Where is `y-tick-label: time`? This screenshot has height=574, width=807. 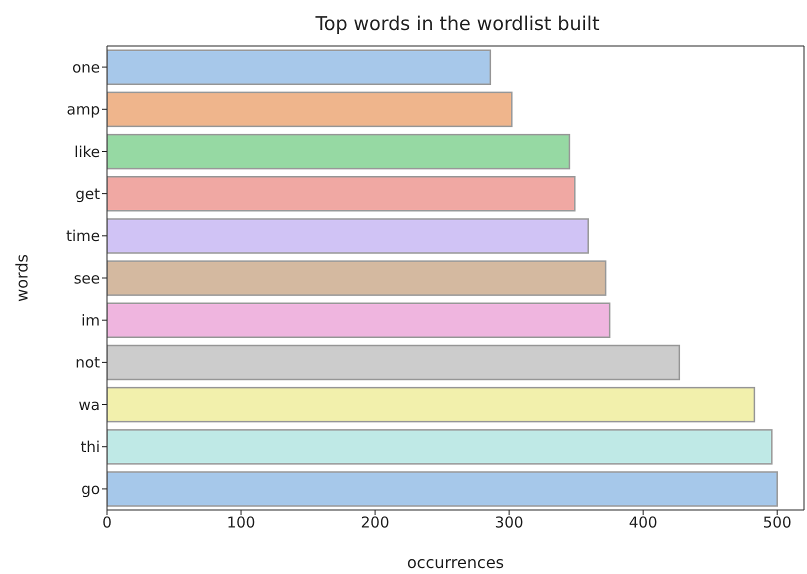
y-tick-label: time is located at coordinates (83, 236).